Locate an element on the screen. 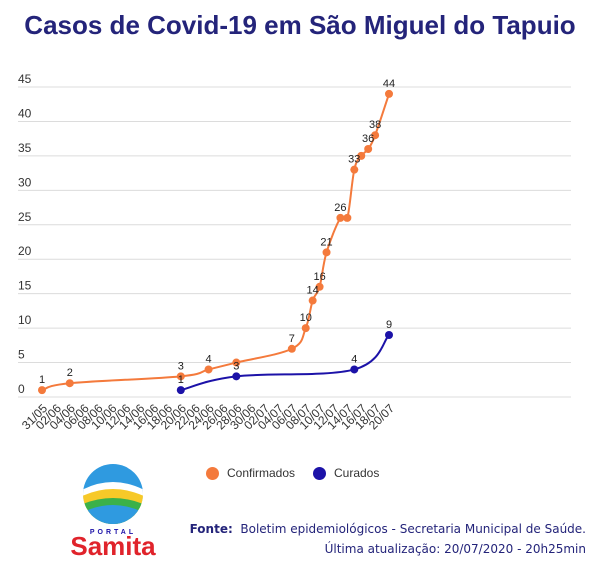 This screenshot has width=600, height=574. data-label: 2 is located at coordinates (70, 373).